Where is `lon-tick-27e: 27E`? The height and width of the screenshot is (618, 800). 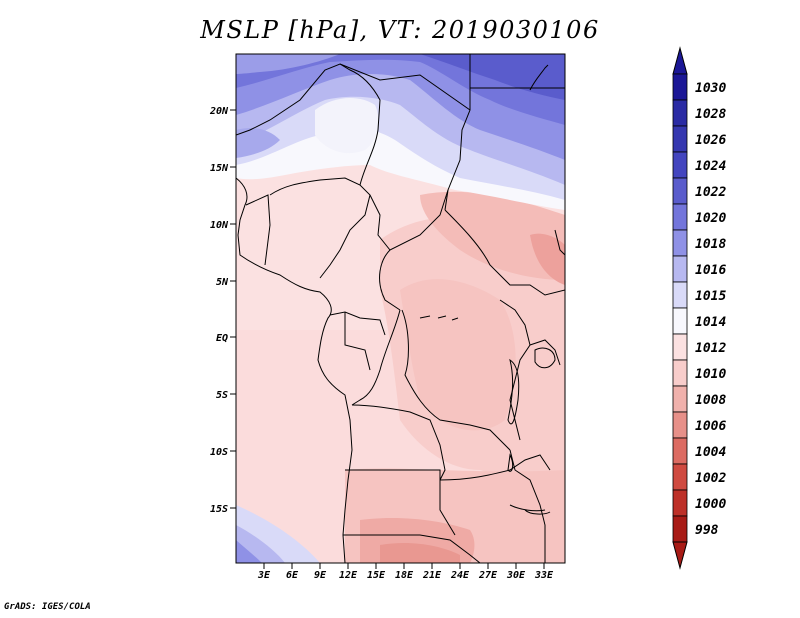
lon-tick-27e: 27E is located at coordinates (488, 572).